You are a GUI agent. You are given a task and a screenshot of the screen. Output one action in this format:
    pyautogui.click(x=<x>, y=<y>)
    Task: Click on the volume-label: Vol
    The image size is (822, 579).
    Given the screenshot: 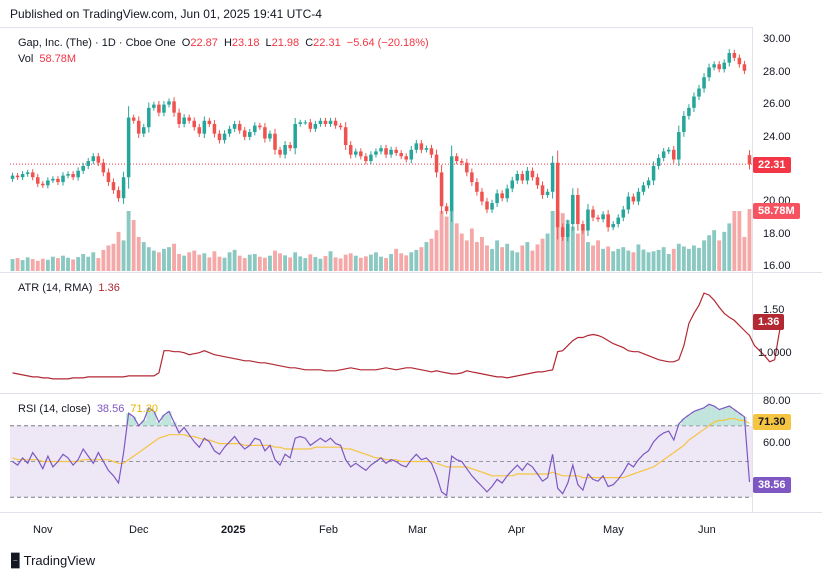 What is the action you would take?
    pyautogui.click(x=26, y=59)
    